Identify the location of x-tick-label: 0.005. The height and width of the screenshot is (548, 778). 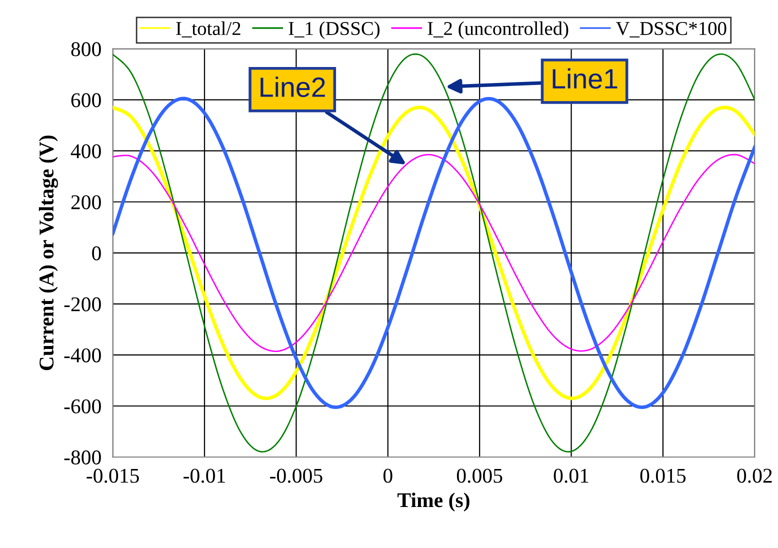
(479, 475).